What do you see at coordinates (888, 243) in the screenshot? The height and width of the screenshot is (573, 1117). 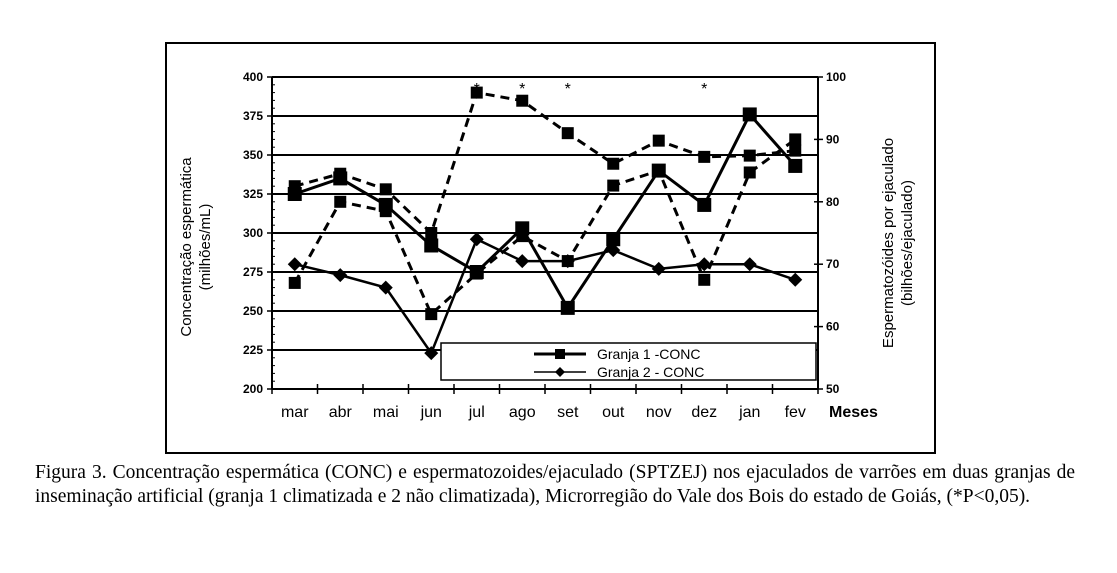 I see `y2-axis-title-line1: Espermatozóides por ejaculado` at bounding box center [888, 243].